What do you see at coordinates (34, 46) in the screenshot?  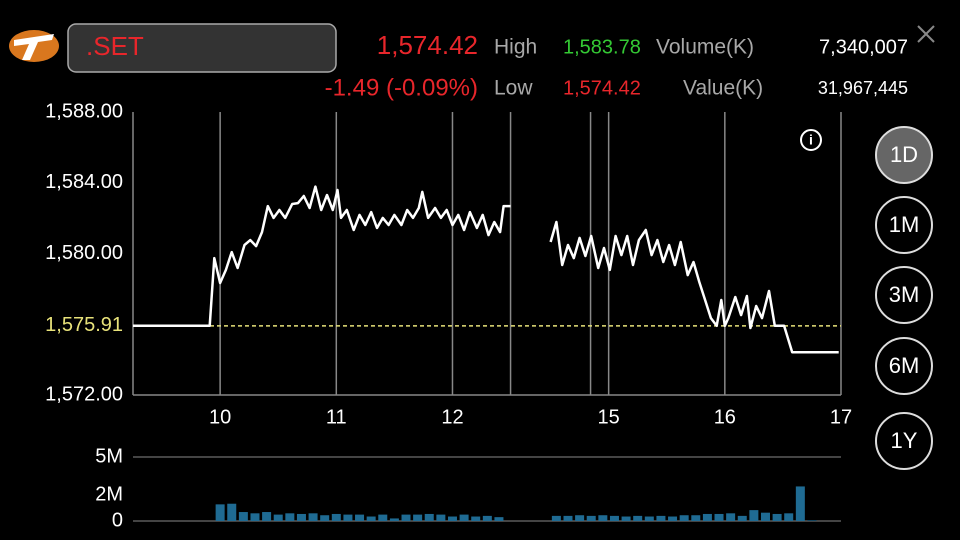 I see `logo` at bounding box center [34, 46].